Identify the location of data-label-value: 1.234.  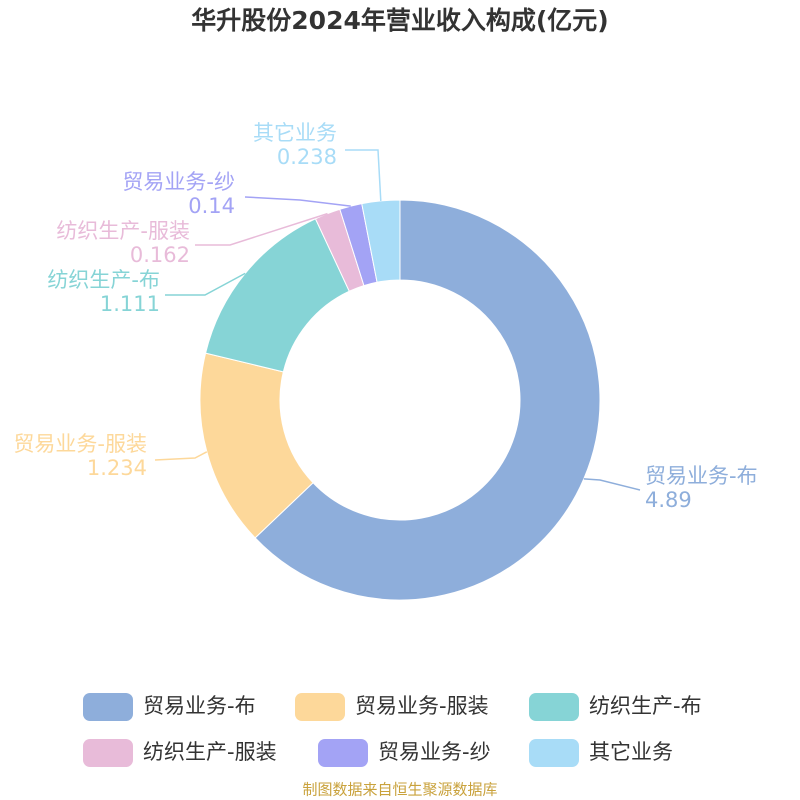
(117, 468).